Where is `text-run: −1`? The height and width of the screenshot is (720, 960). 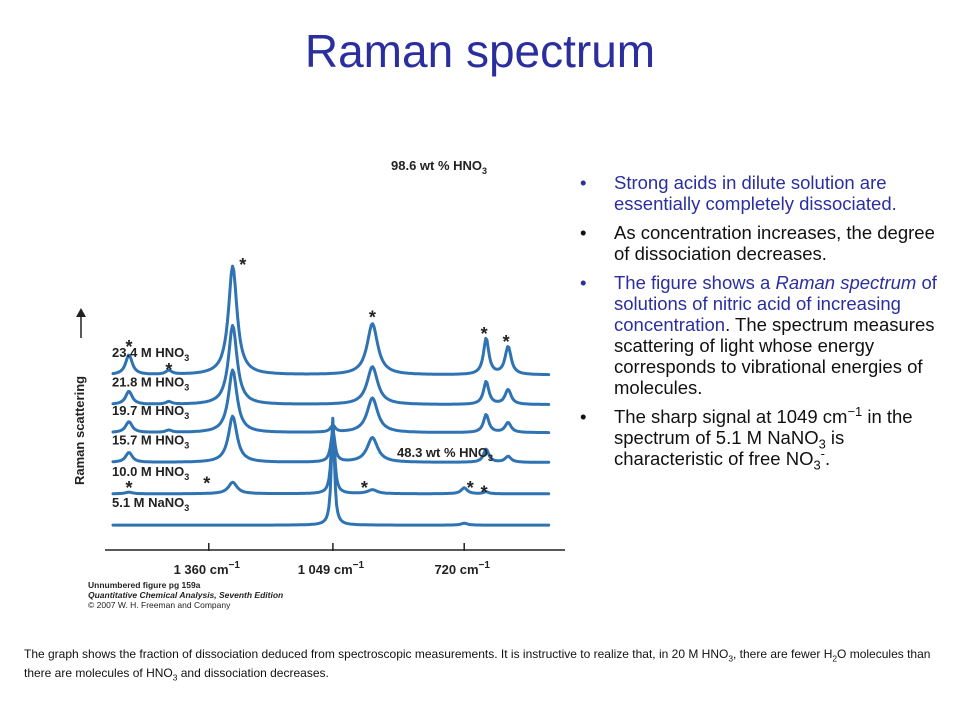
text-run: −1 is located at coordinates (855, 411).